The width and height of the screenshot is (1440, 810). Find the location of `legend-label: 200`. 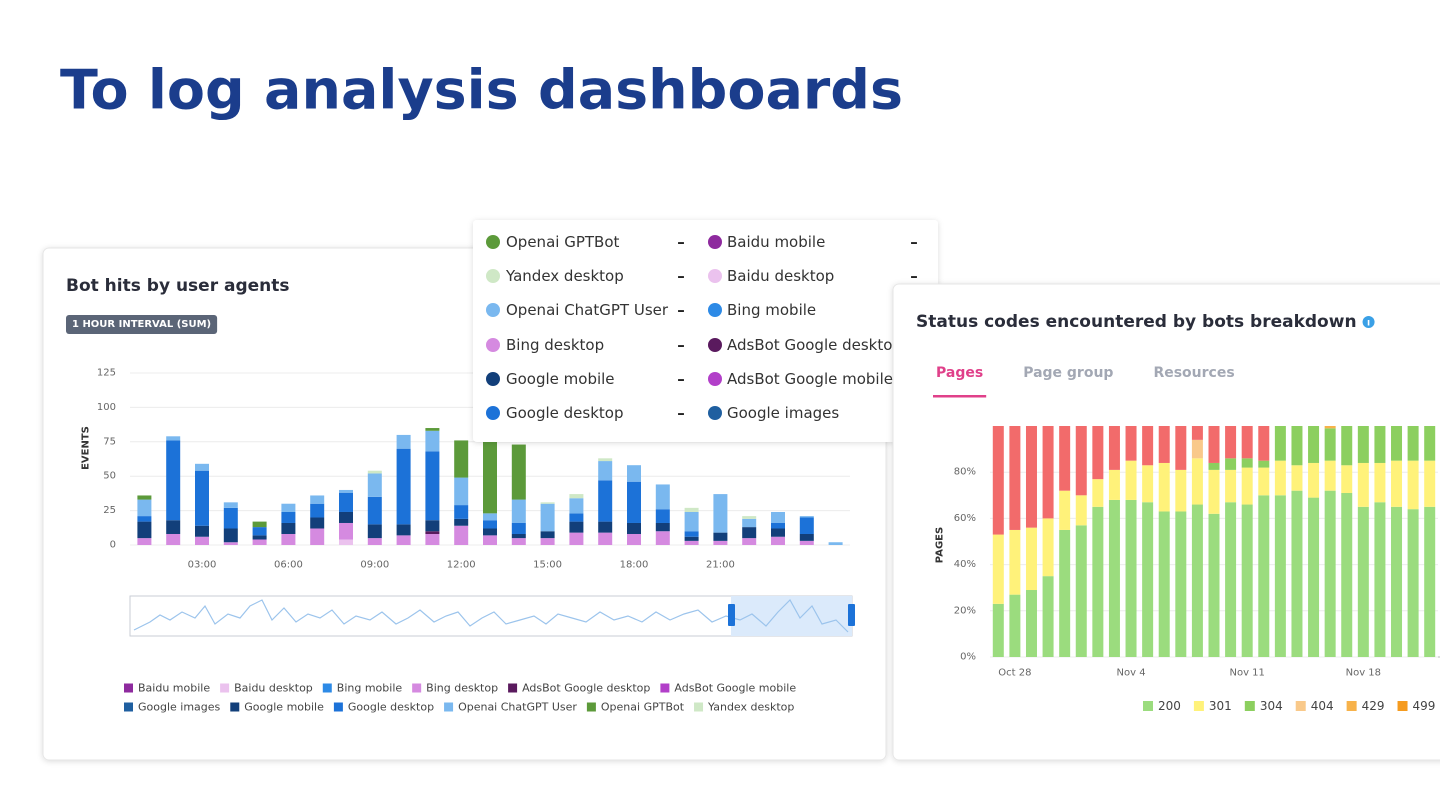

legend-label: 200 is located at coordinates (1169, 706).